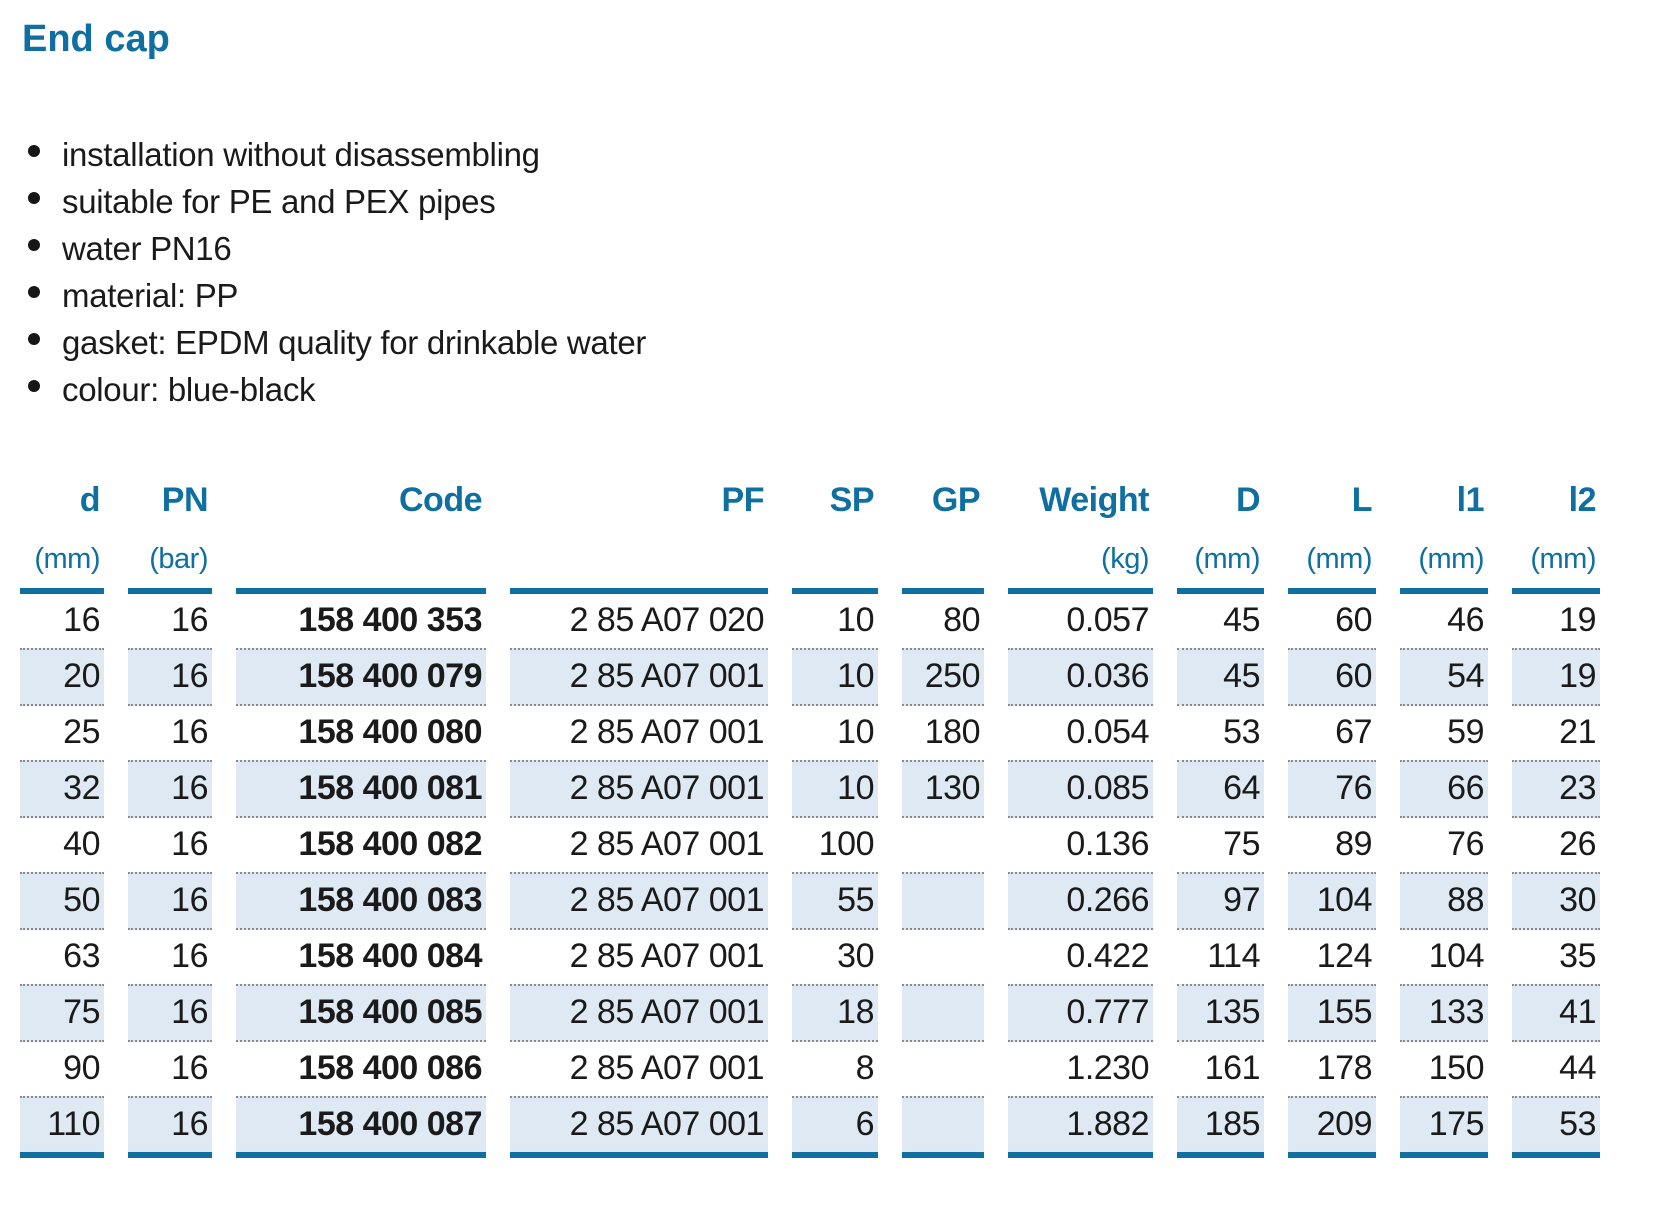 Image resolution: width=1658 pixels, height=1210 pixels. I want to click on col-header-L: L, so click(1362, 499).